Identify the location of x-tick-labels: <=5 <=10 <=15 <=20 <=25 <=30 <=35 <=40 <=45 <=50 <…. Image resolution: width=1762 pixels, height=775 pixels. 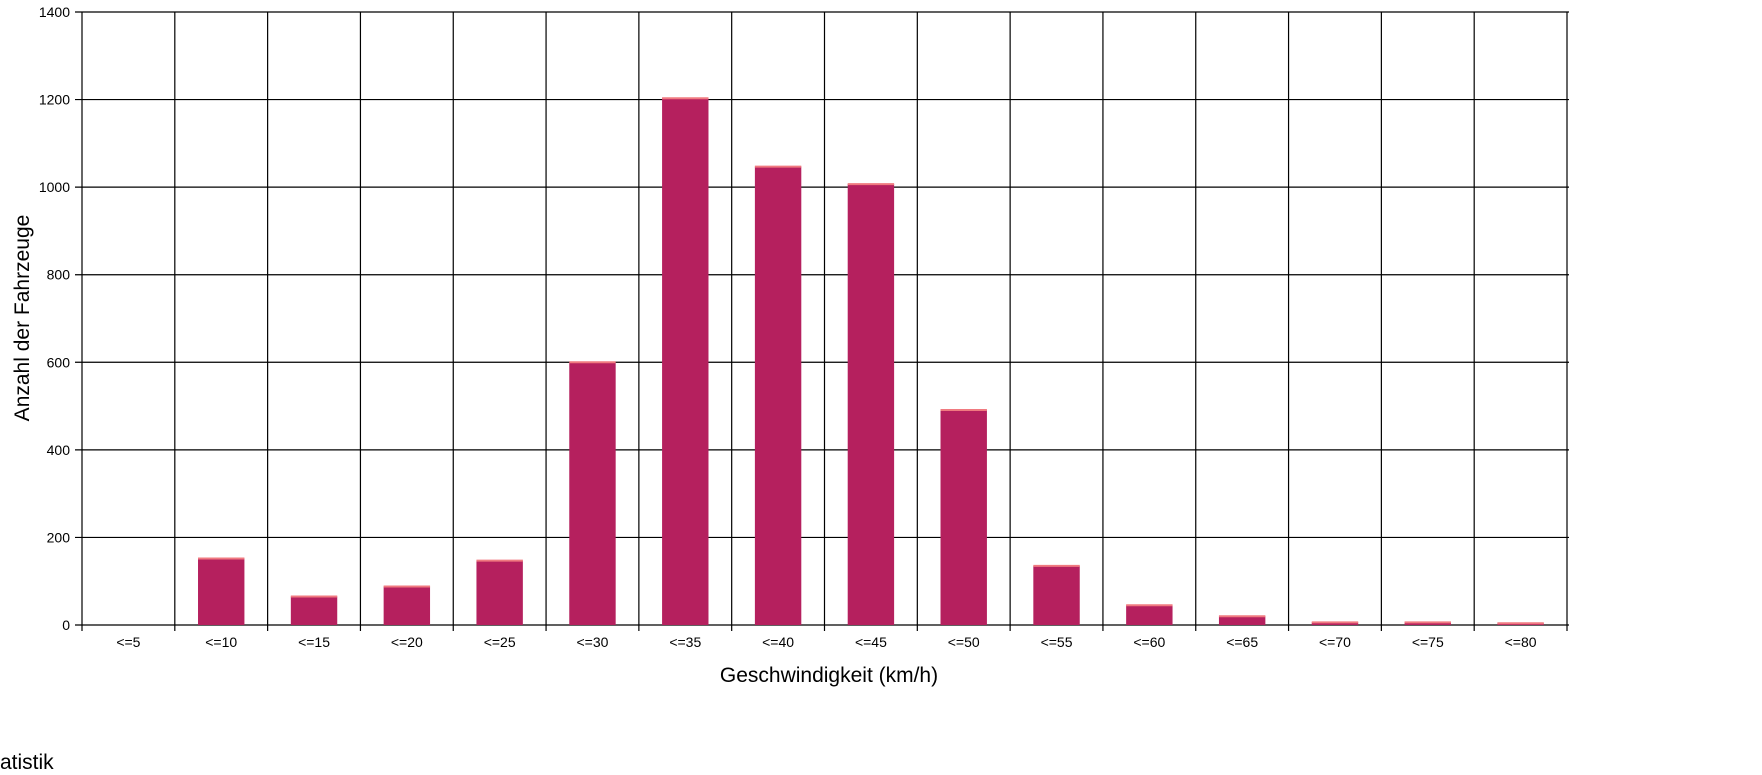
(826, 642).